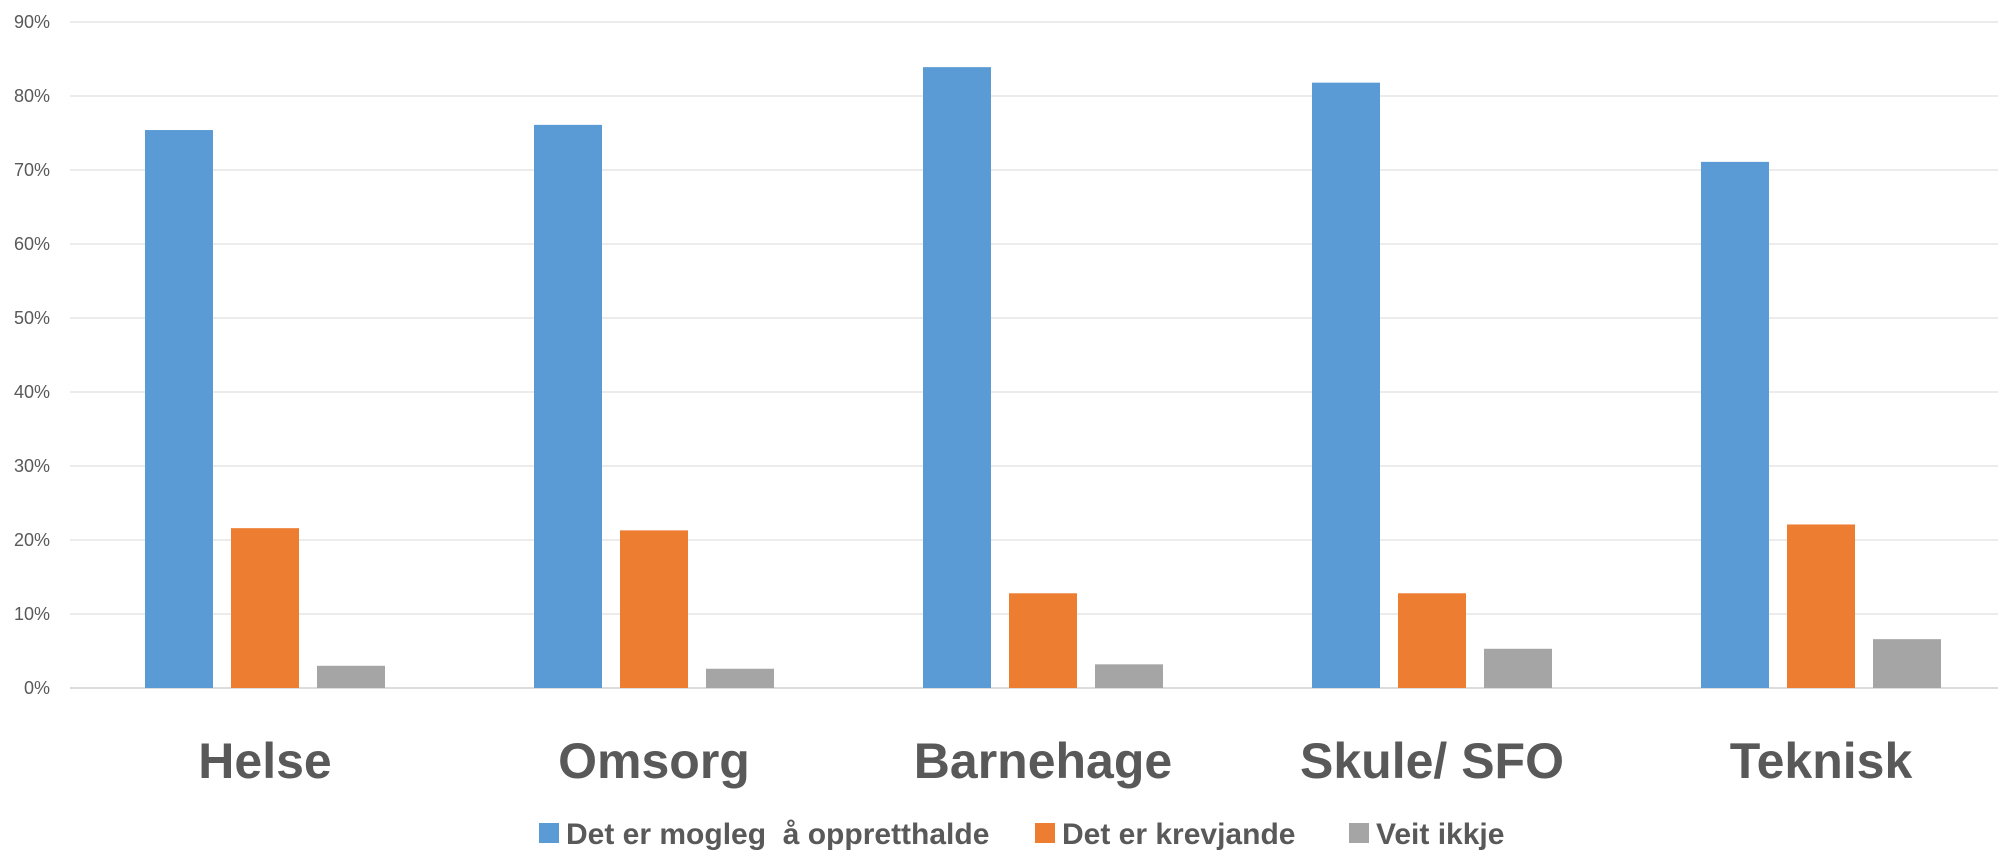 This screenshot has height=851, width=1998. Describe the element at coordinates (654, 761) in the screenshot. I see `category-label: Omsorg` at that location.